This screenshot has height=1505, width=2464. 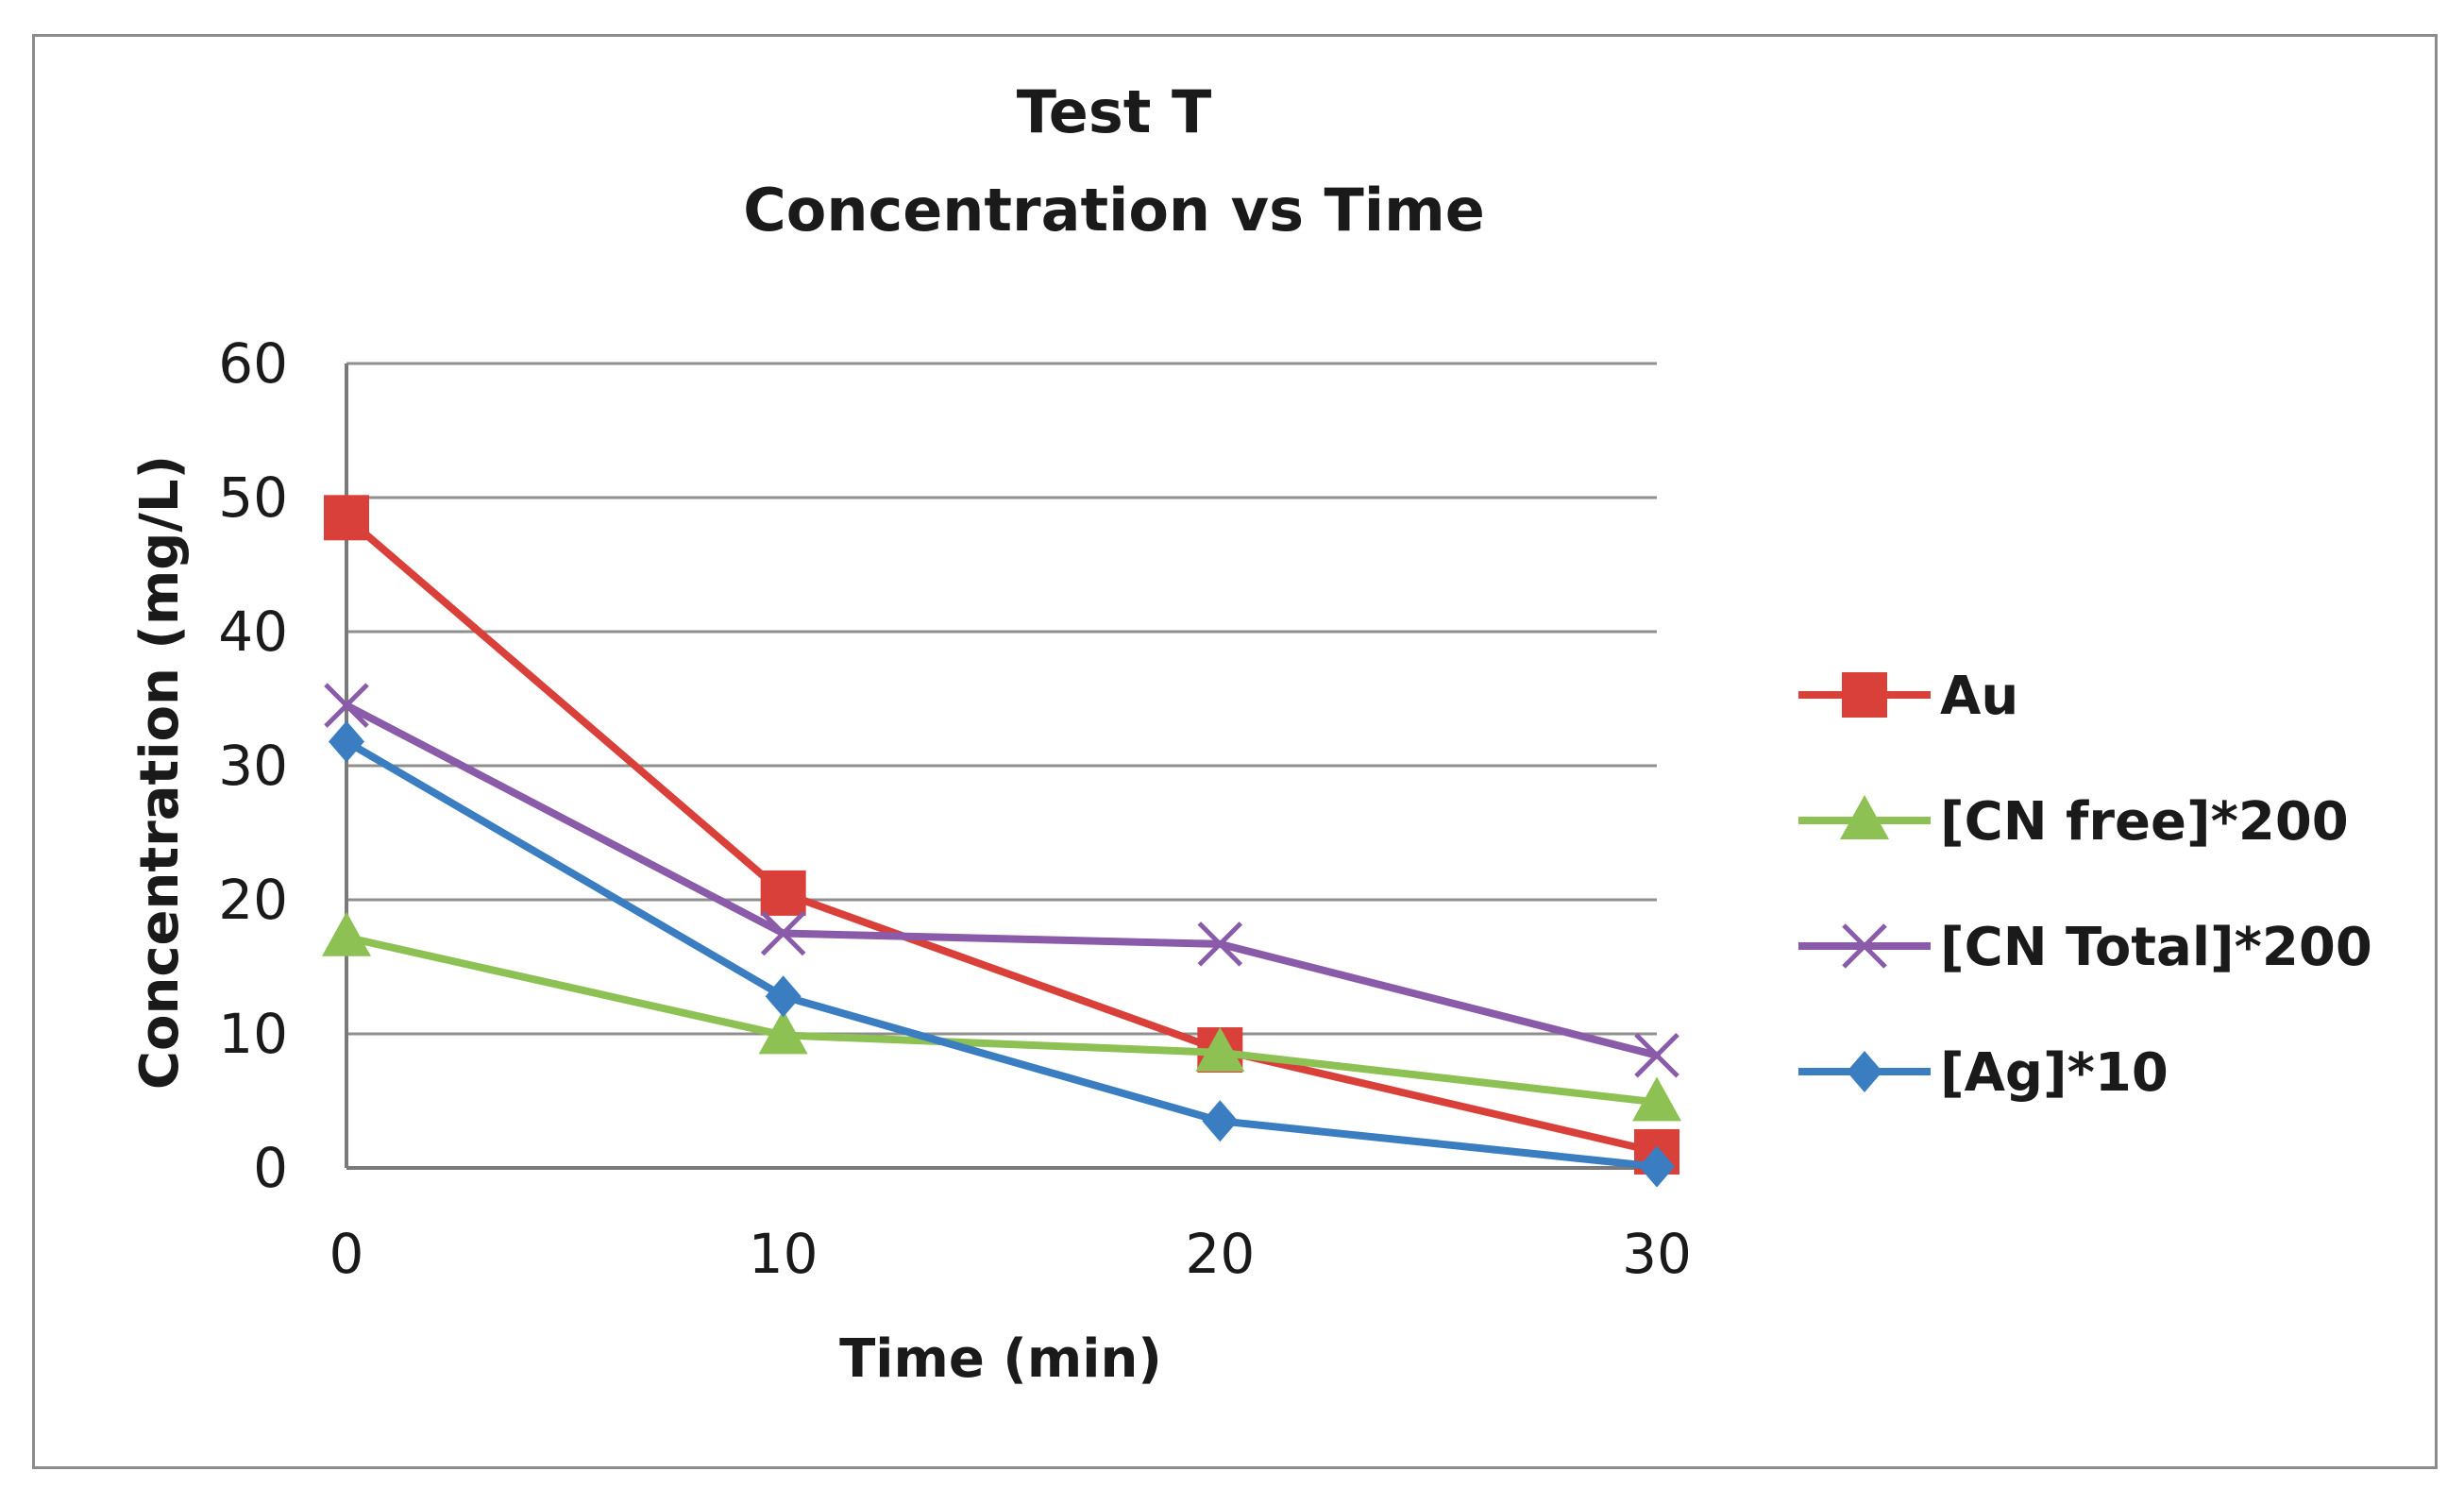 I want to click on x-axis-ticks: 0 10 20 30, so click(x=1010, y=1254).